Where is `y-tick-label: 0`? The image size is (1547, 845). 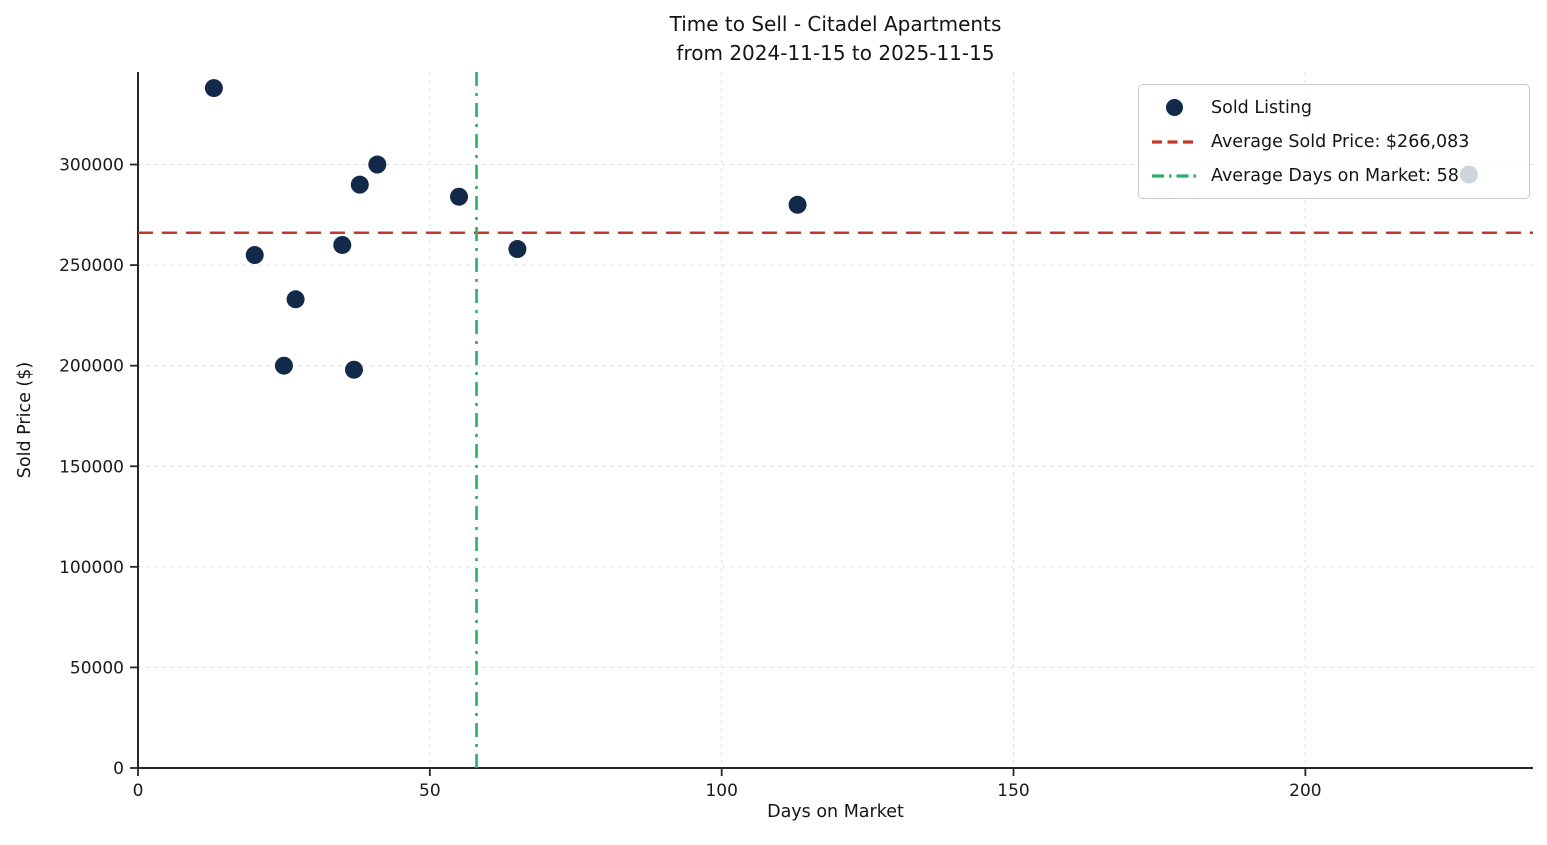
y-tick-label: 0 is located at coordinates (118, 769).